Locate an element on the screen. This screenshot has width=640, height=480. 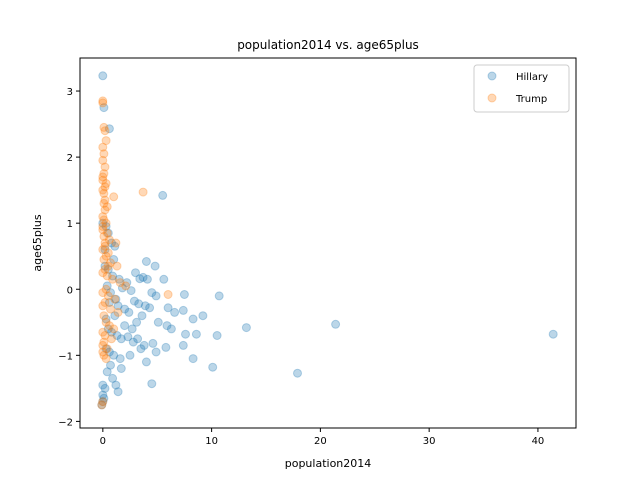
y-tick-label: 2 is located at coordinates (70, 158).